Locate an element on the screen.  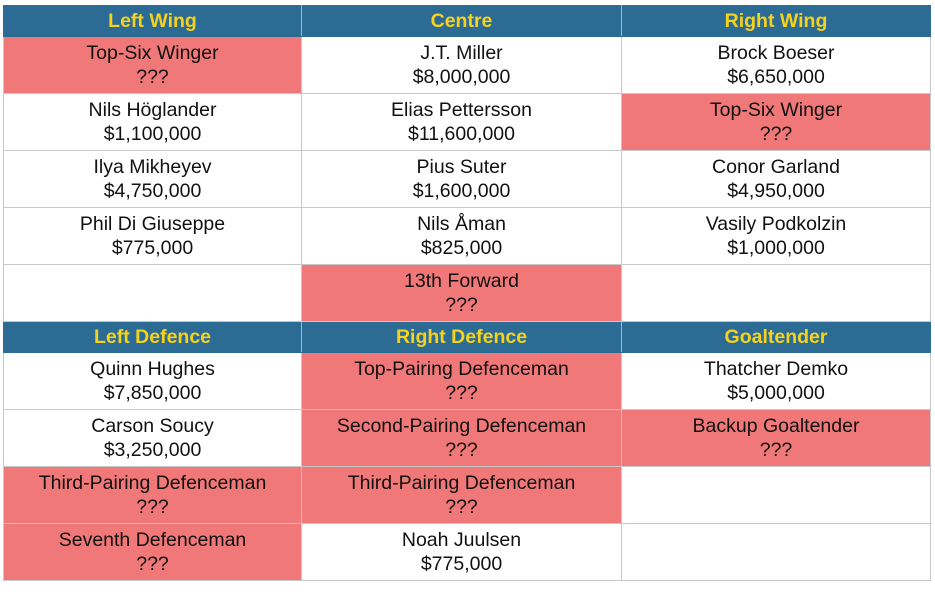
player-salary: $5,000,000 is located at coordinates (776, 393).